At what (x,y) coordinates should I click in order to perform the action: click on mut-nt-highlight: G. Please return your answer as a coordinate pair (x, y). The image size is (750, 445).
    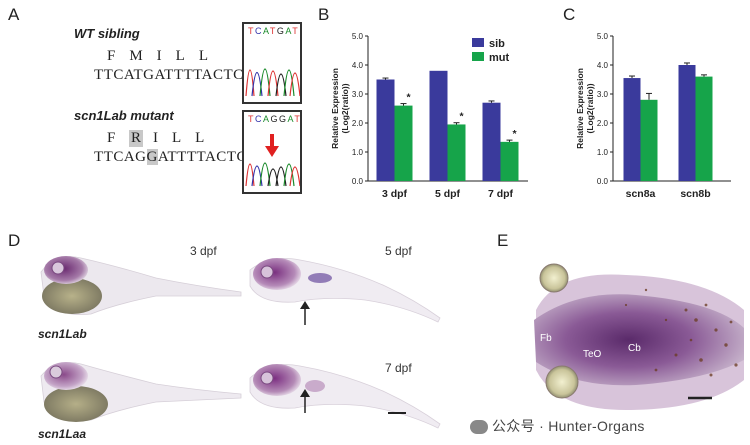
    Looking at the image, I should click on (152, 157).